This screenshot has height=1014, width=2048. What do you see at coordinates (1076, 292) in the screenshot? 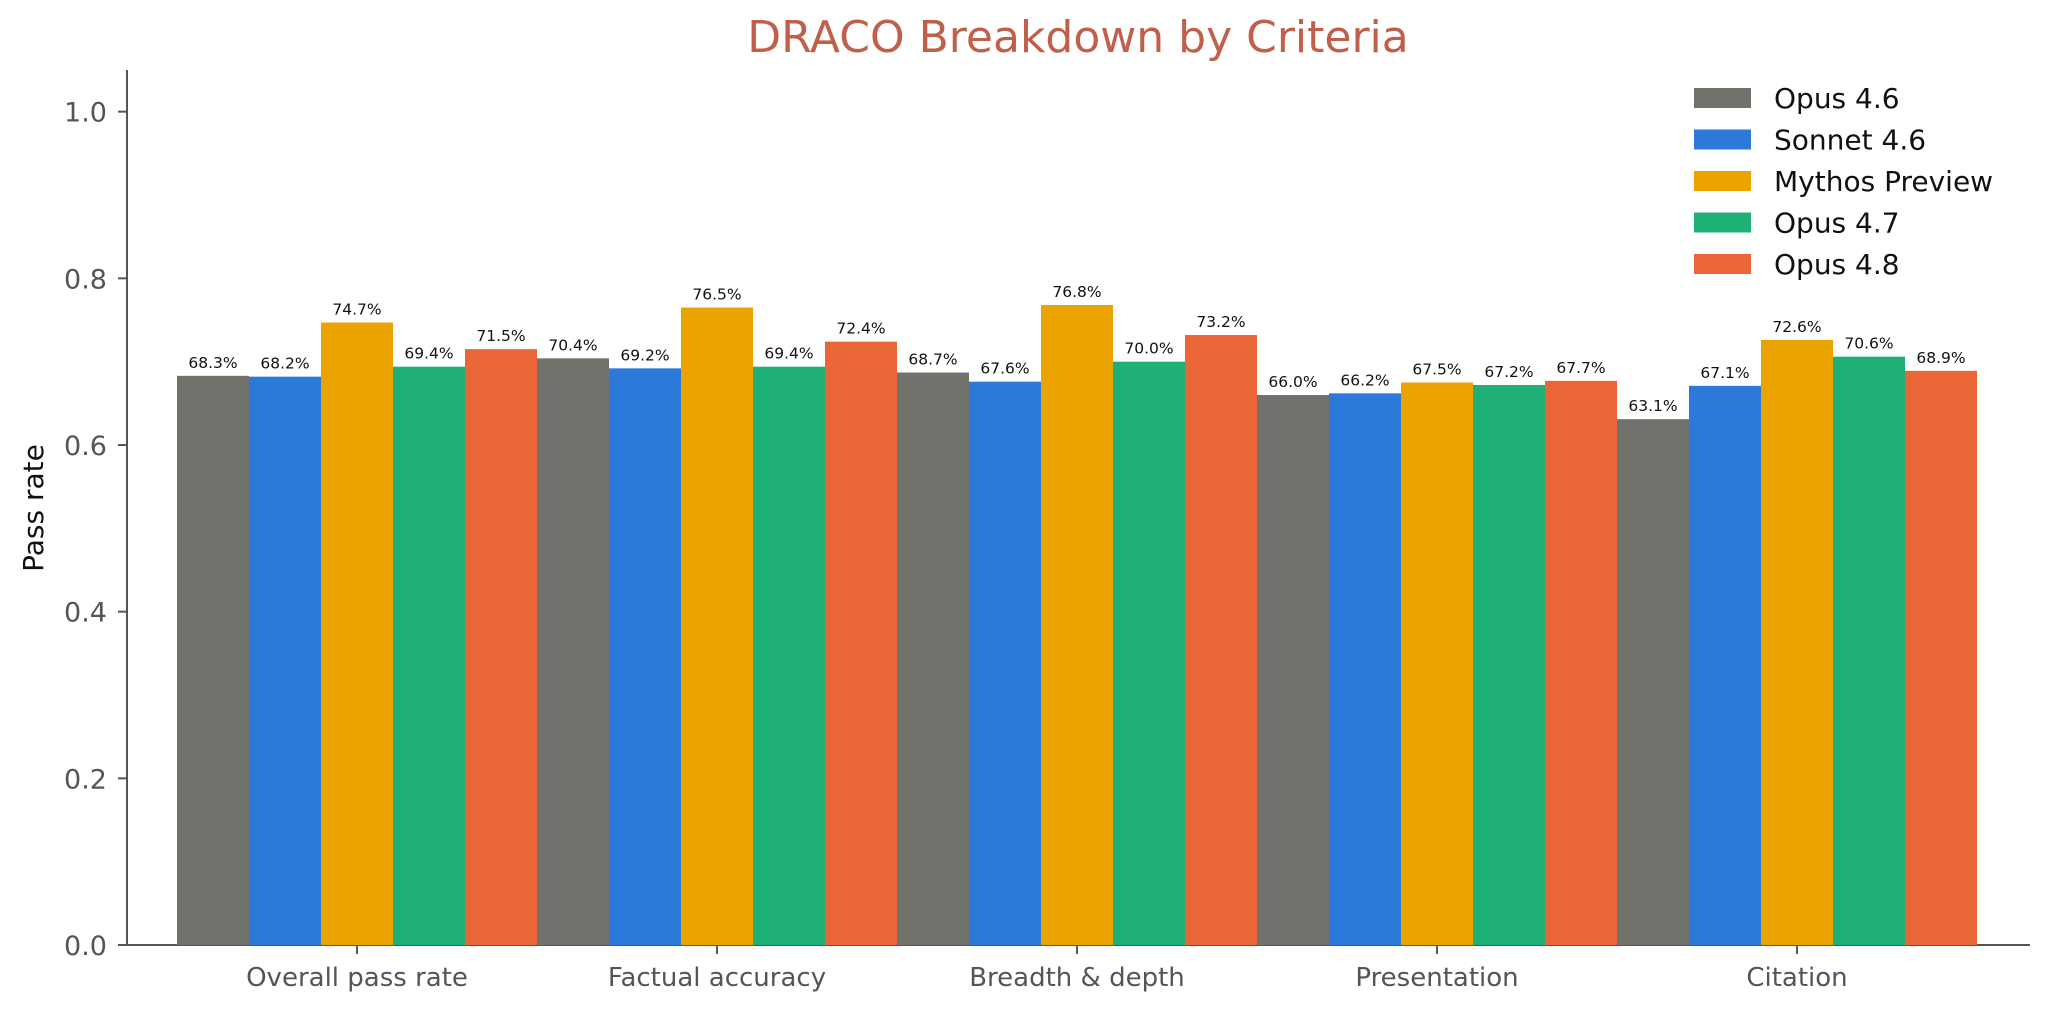
I see `data-label: 76.8%` at bounding box center [1076, 292].